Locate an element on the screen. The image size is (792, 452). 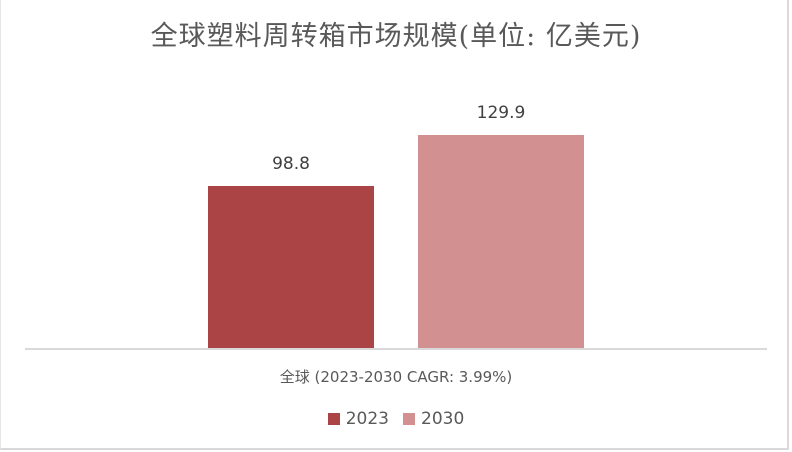
legend-swatch-2023 is located at coordinates (333, 419).